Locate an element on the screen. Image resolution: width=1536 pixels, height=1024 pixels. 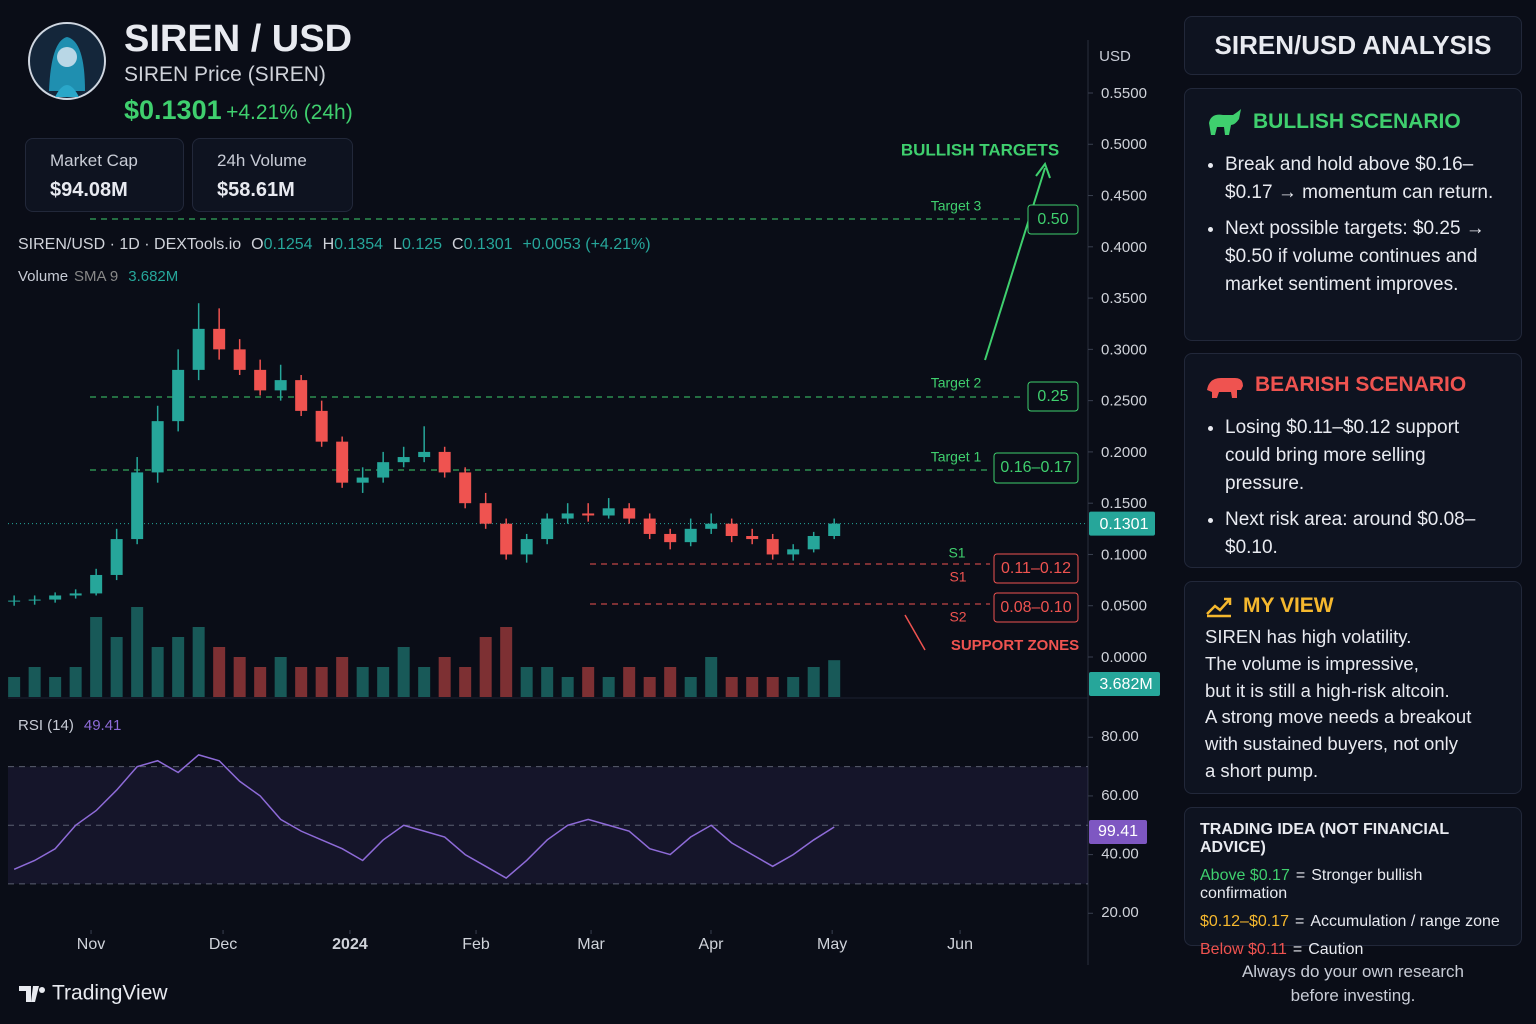
bear-icon is located at coordinates (1225, 388).